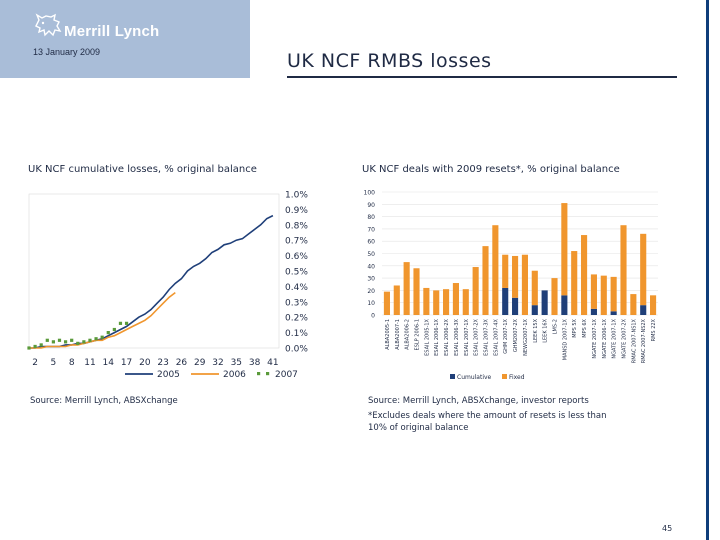  I want to click on x-tick-label: 38, so click(255, 363).